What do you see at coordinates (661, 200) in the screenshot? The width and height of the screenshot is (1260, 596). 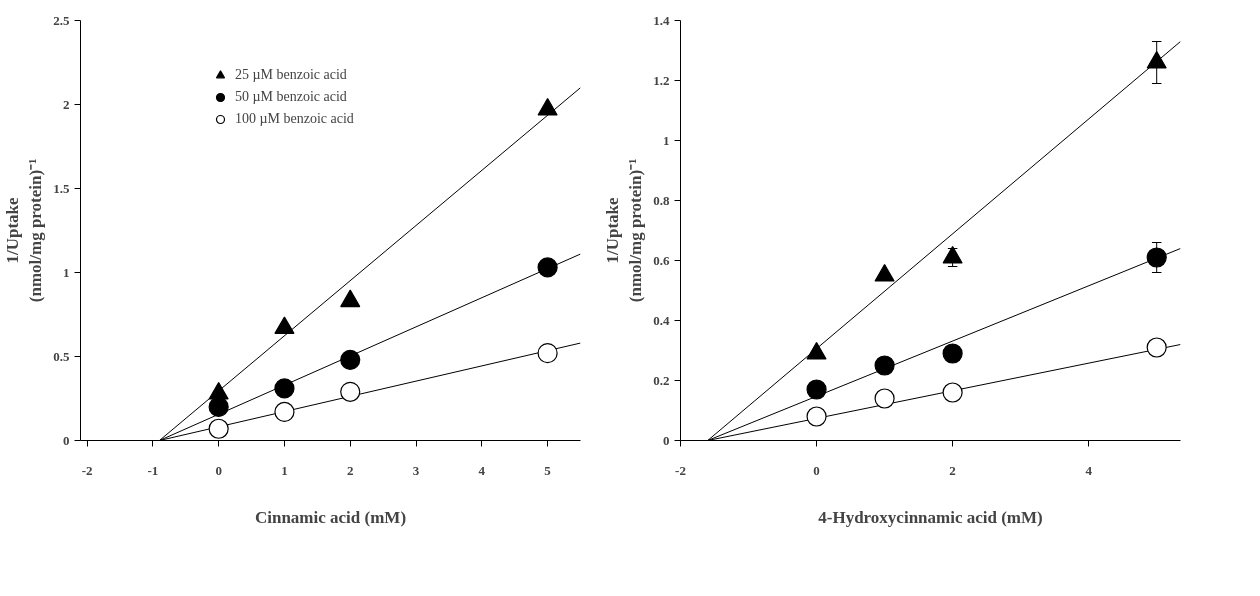 I see `y-tick-label: 0.8` at bounding box center [661, 200].